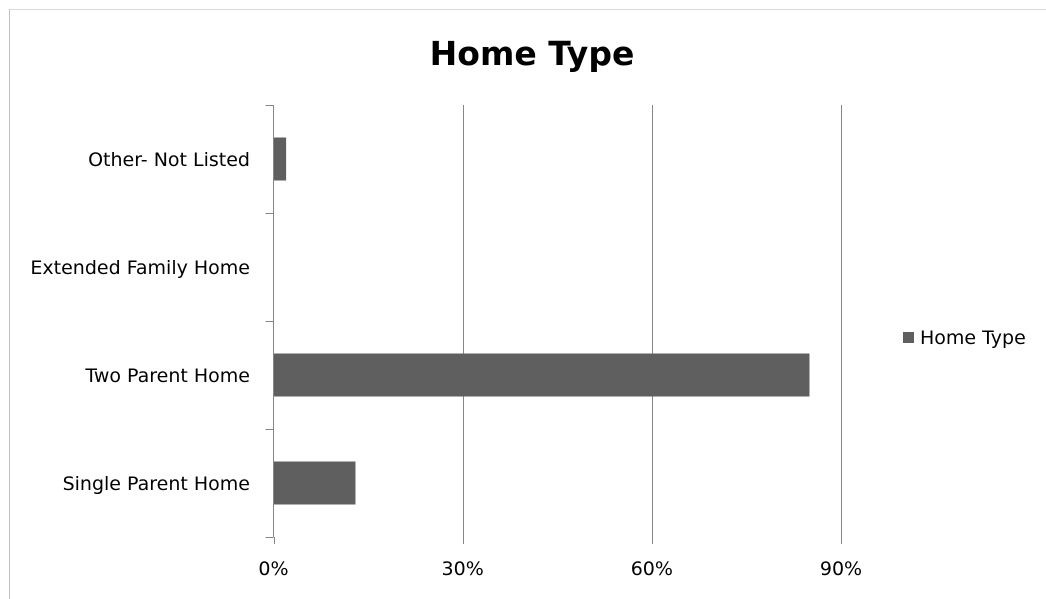 The height and width of the screenshot is (599, 1046). Describe the element at coordinates (140, 268) in the screenshot. I see `category-label-2: Extended Family Home` at that location.